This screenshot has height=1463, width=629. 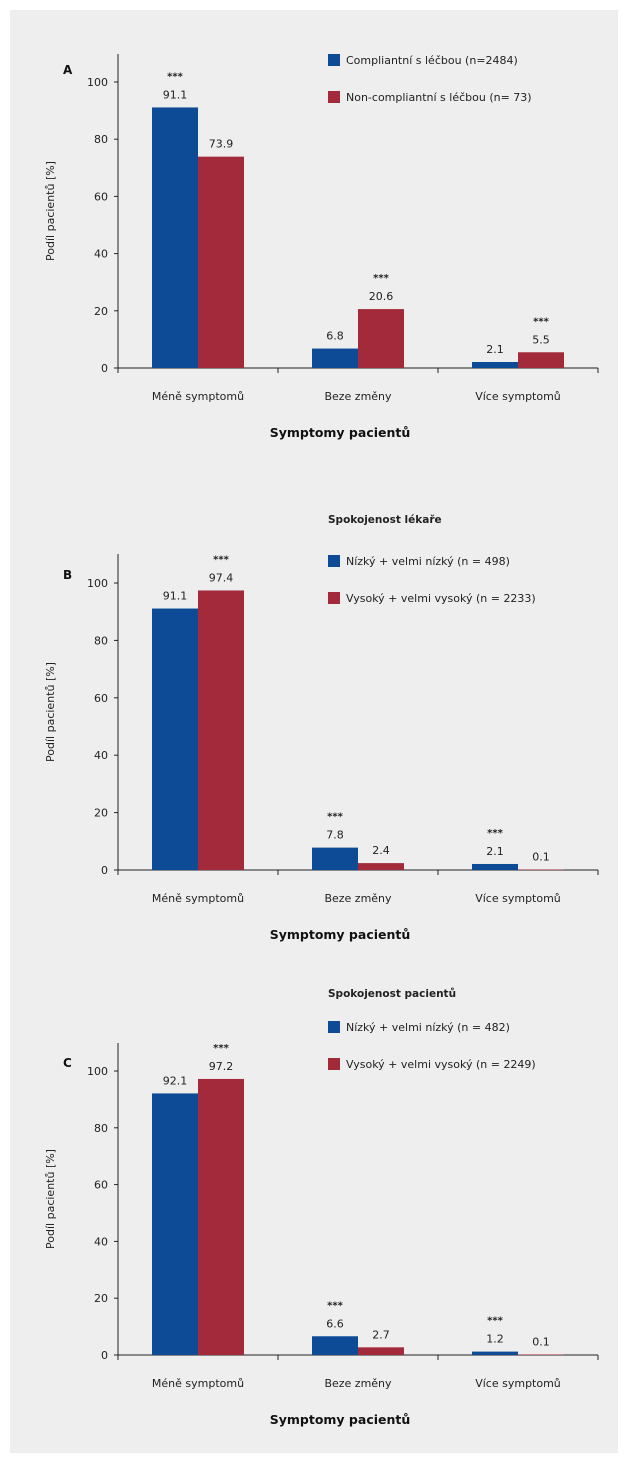 I want to click on bar-value-label: 20.6, so click(x=381, y=296).